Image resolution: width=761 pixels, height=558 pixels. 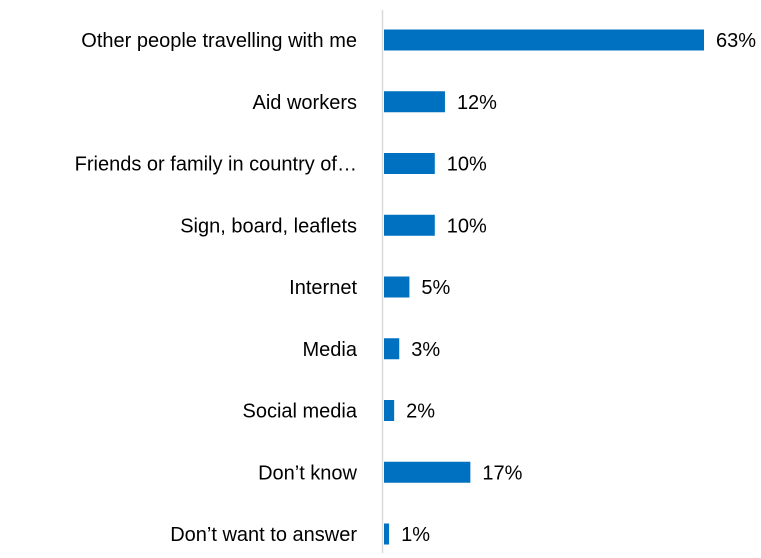 What do you see at coordinates (425, 350) in the screenshot?
I see `data-label: 3%` at bounding box center [425, 350].